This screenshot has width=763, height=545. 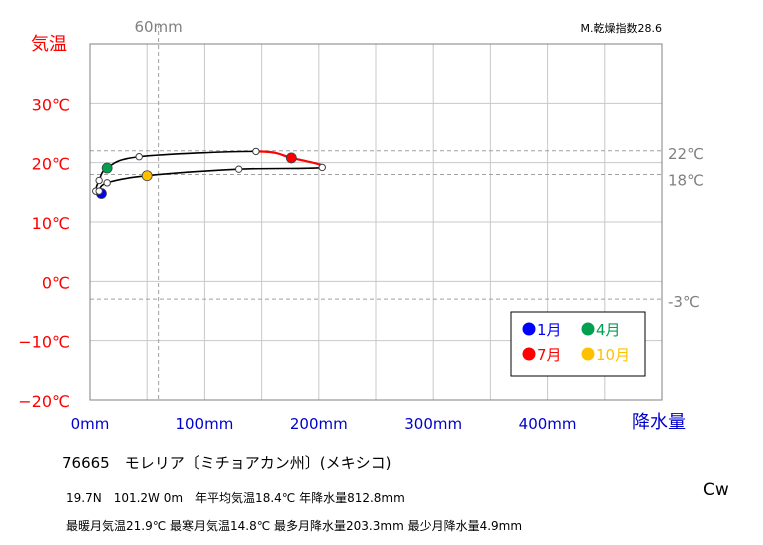 I want to click on legend-label: 7月, so click(x=549, y=355).